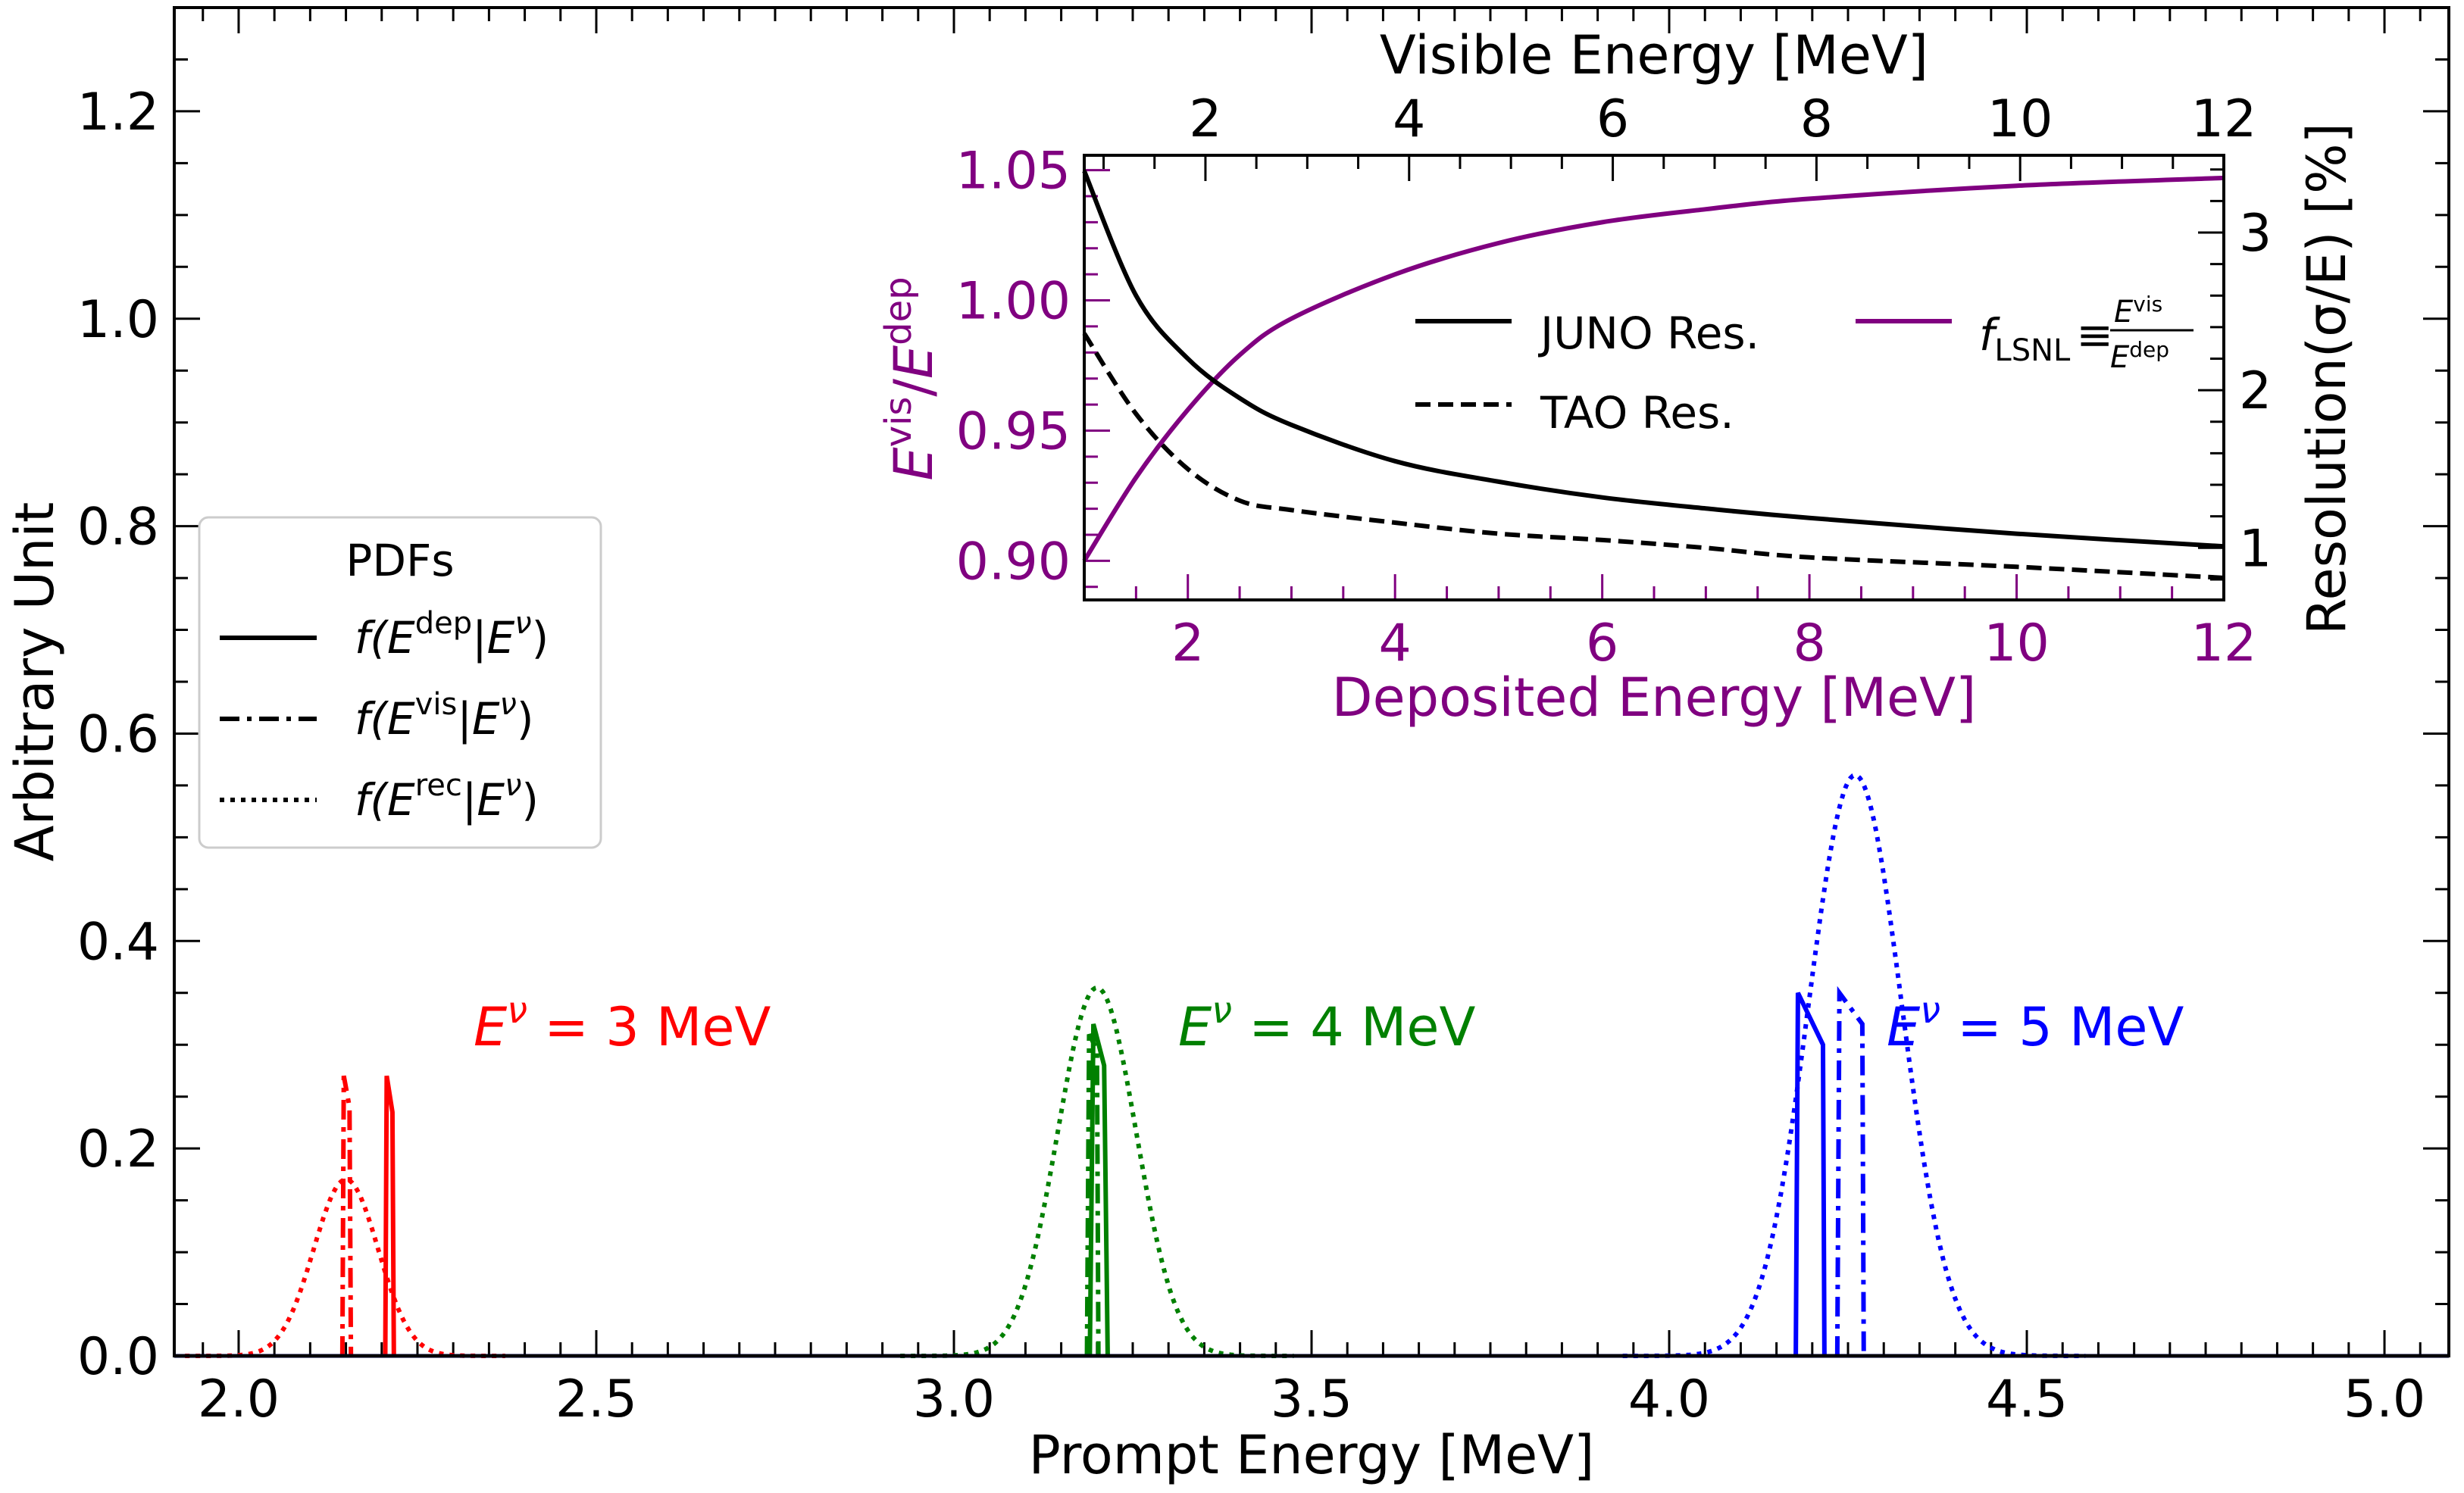  I want to click on legend-label: f(Erec|Eν), so click(447, 797).